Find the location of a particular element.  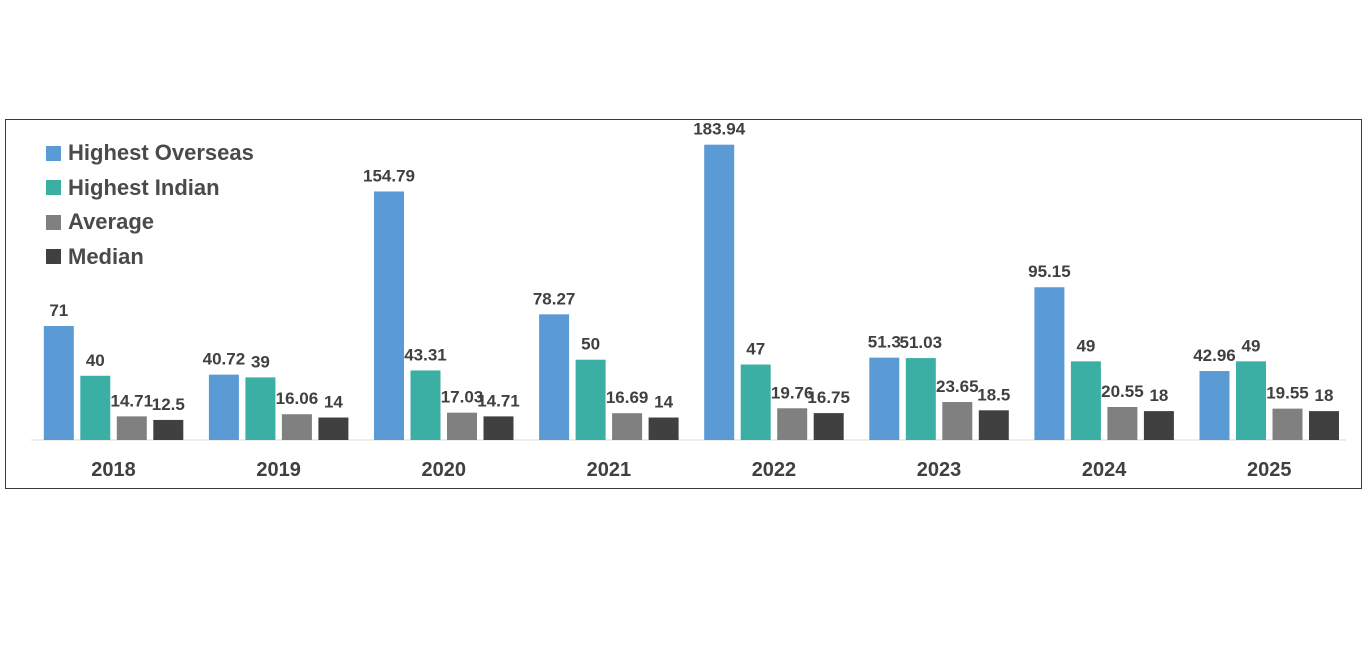

value-label: 40 is located at coordinates (95, 360).